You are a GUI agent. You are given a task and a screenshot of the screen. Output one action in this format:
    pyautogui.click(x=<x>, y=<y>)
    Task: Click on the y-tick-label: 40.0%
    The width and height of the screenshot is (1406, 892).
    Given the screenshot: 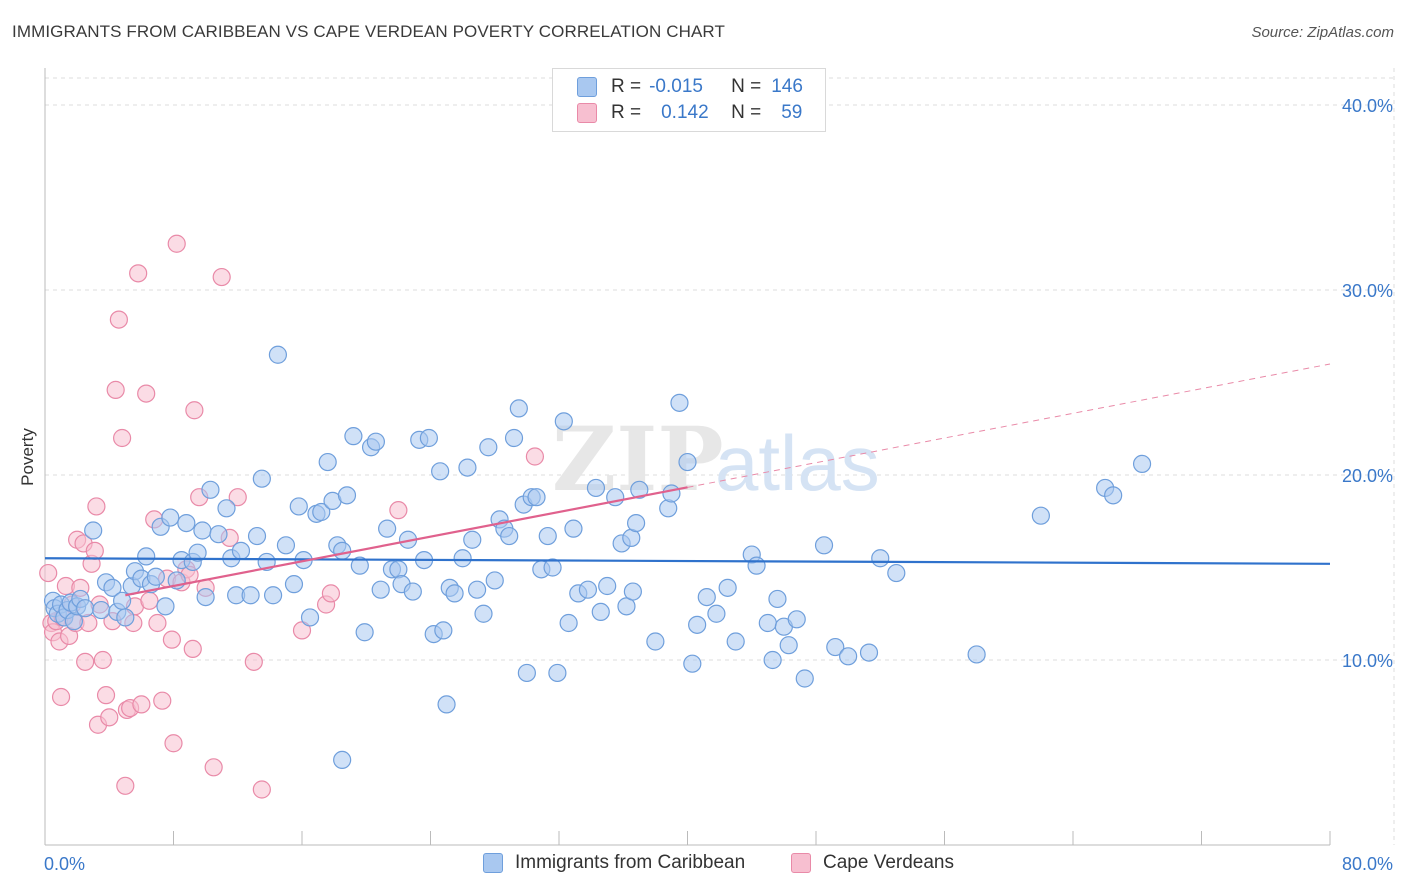 What is the action you would take?
    pyautogui.click(x=1367, y=106)
    